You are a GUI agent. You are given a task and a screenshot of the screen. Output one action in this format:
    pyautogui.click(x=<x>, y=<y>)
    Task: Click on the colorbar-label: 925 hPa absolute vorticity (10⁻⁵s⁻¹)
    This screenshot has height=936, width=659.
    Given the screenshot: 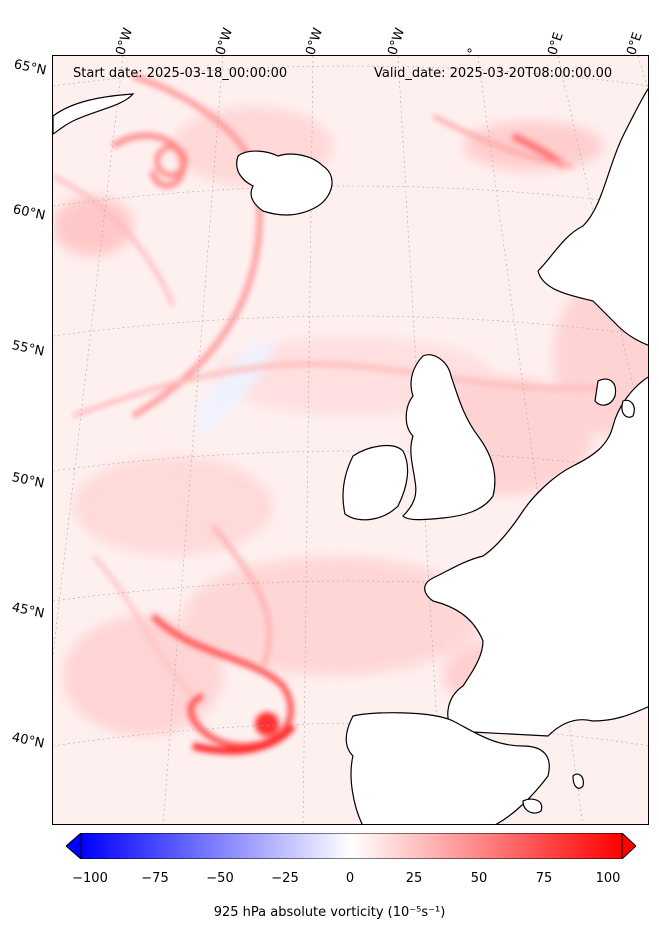 What is the action you would take?
    pyautogui.click(x=329, y=912)
    